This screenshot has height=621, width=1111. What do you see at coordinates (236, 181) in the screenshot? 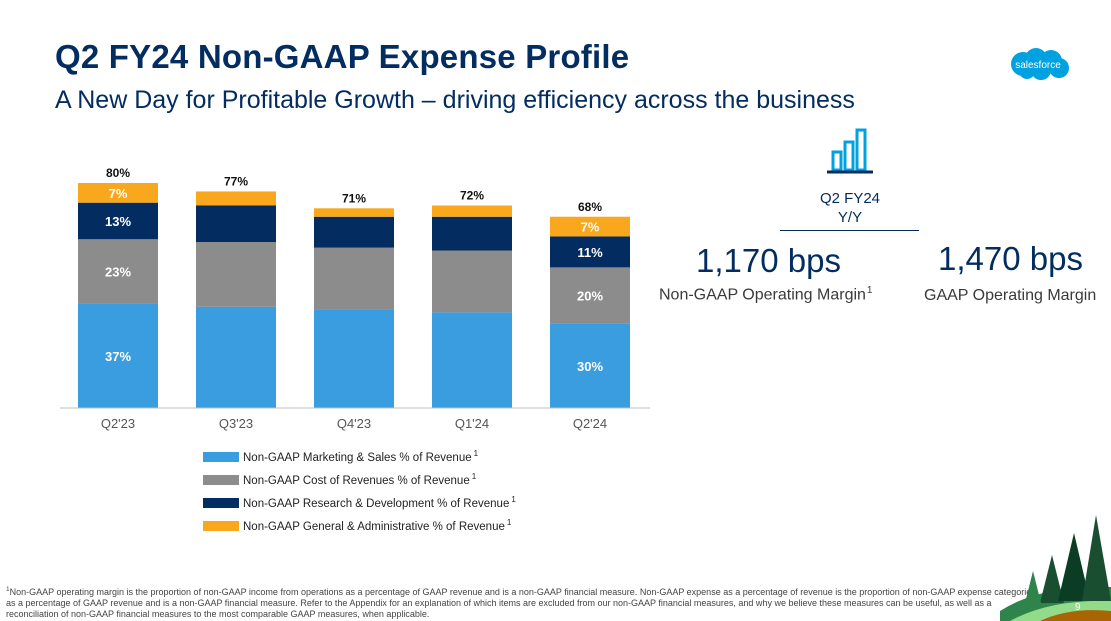
I see `bar-total-label: 77%` at bounding box center [236, 181].